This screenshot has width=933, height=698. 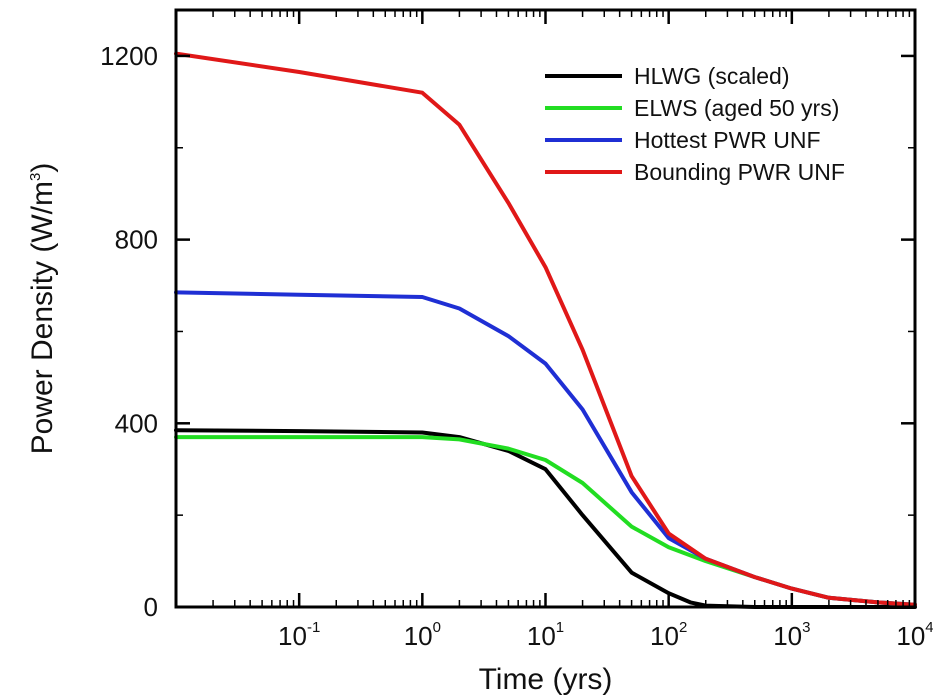 I want to click on y-tick-label: 400, so click(x=136, y=423).